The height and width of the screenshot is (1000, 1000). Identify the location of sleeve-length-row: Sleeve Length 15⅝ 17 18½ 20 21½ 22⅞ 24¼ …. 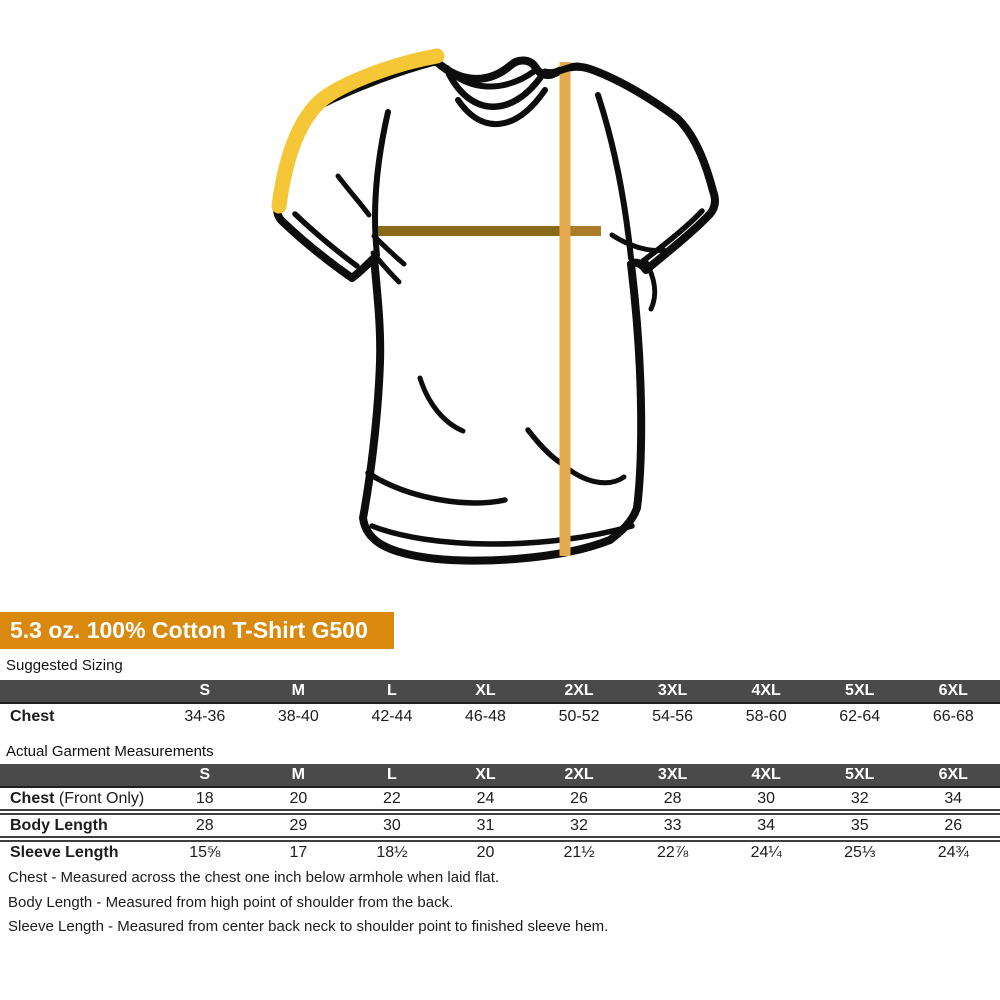
(500, 852).